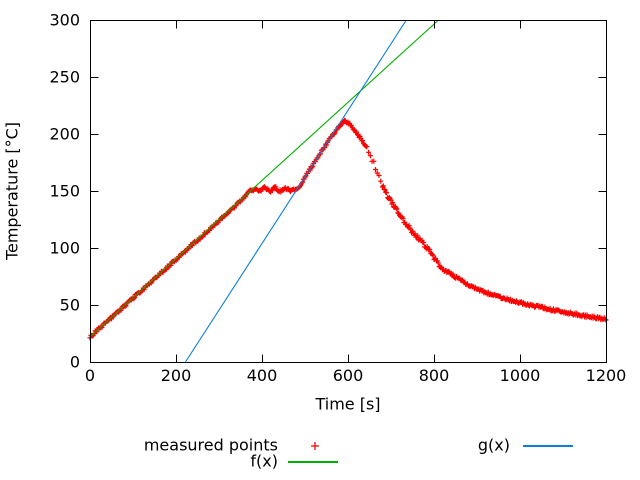  I want to click on y-tick-label: 300, so click(64, 20).